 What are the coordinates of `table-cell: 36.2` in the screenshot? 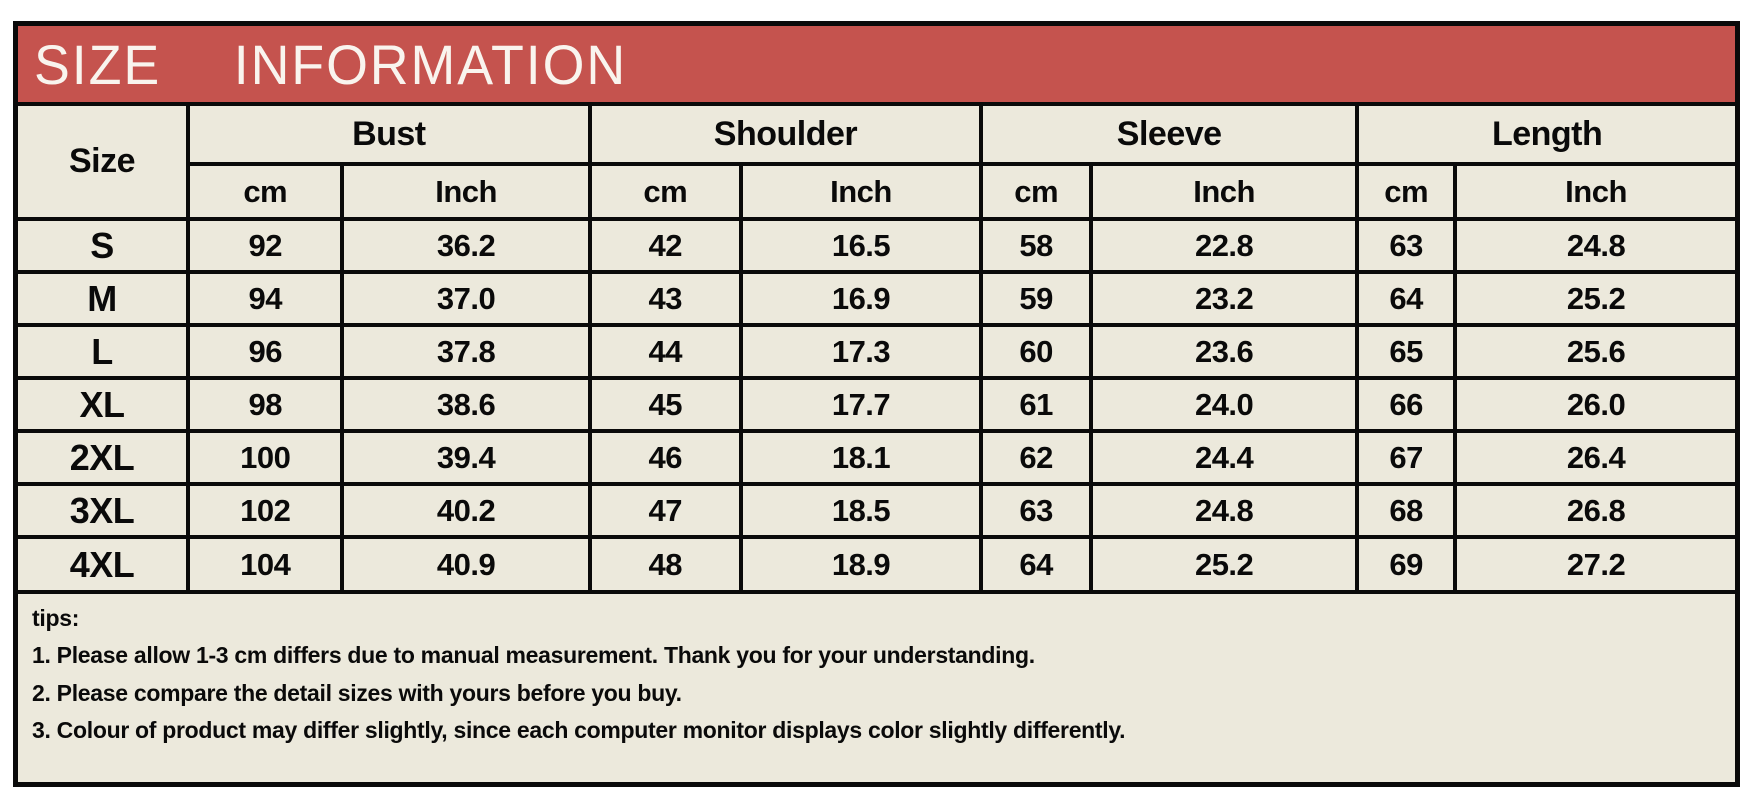 It's located at (466, 245).